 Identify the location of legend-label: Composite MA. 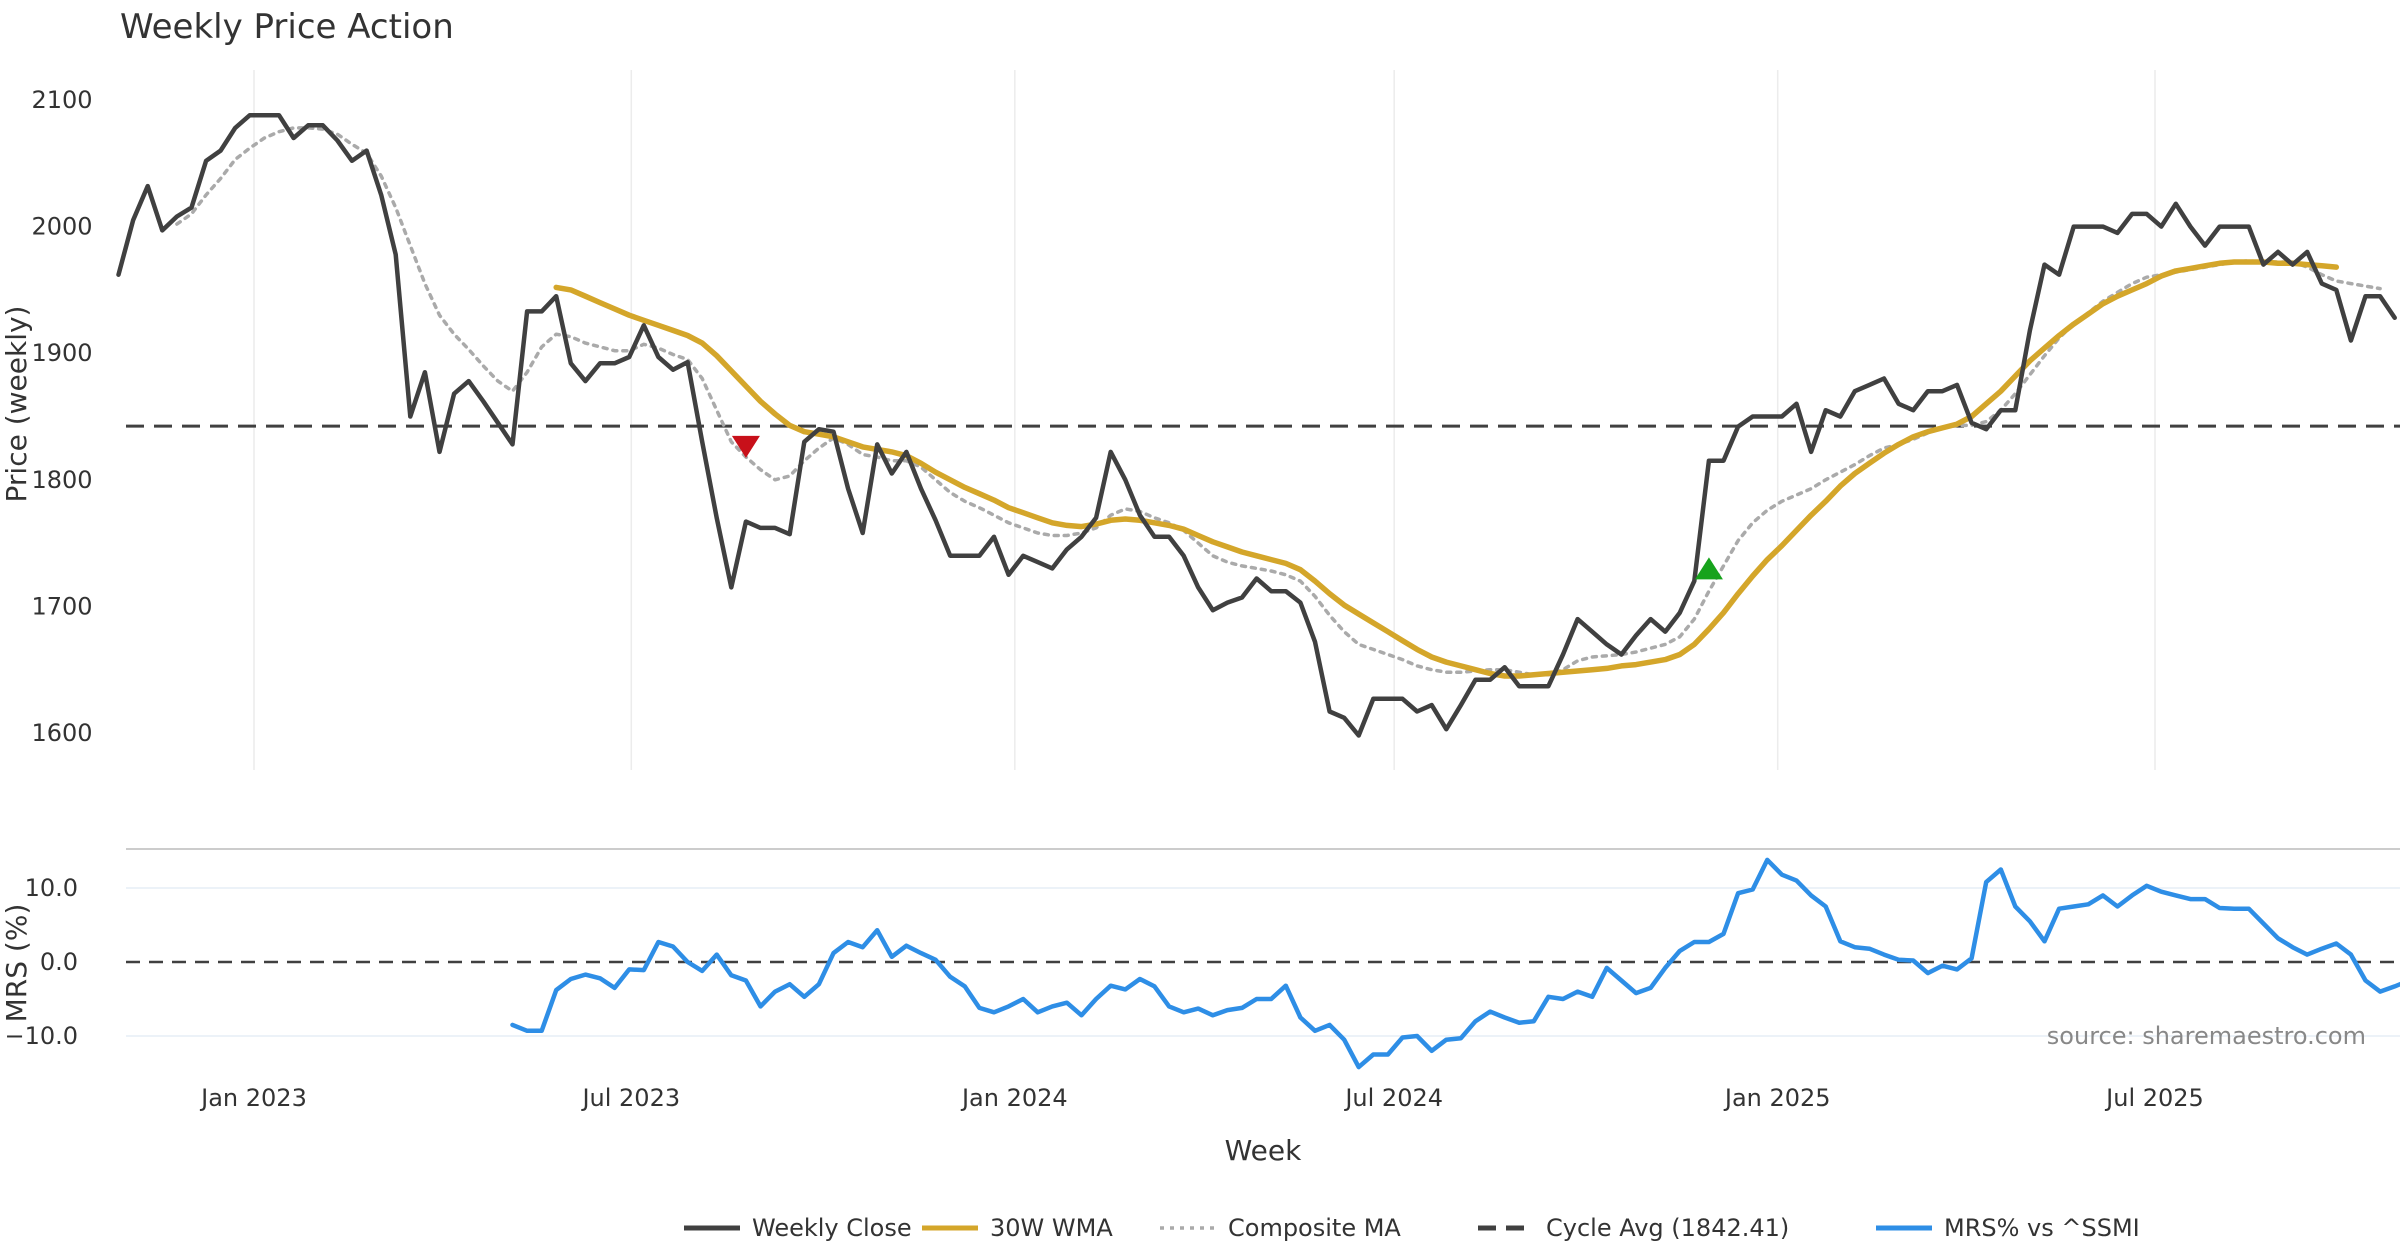
(1314, 1228).